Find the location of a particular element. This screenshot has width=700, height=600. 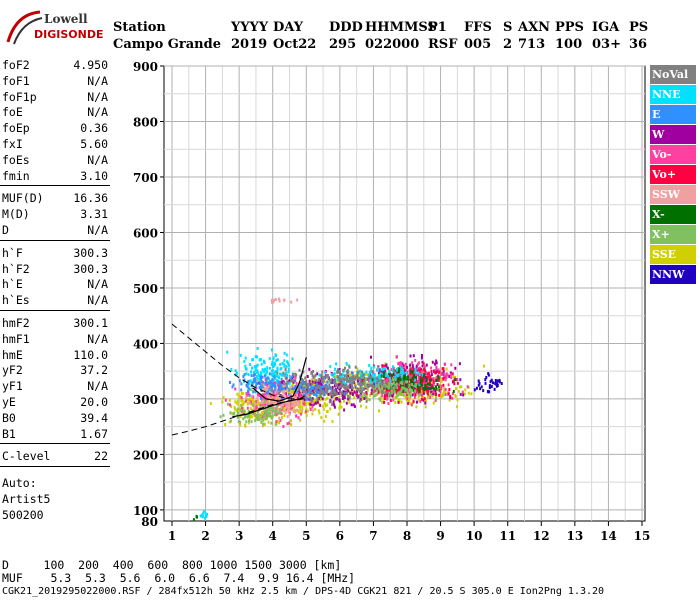

profile-dashed-upper is located at coordinates (238, 361).